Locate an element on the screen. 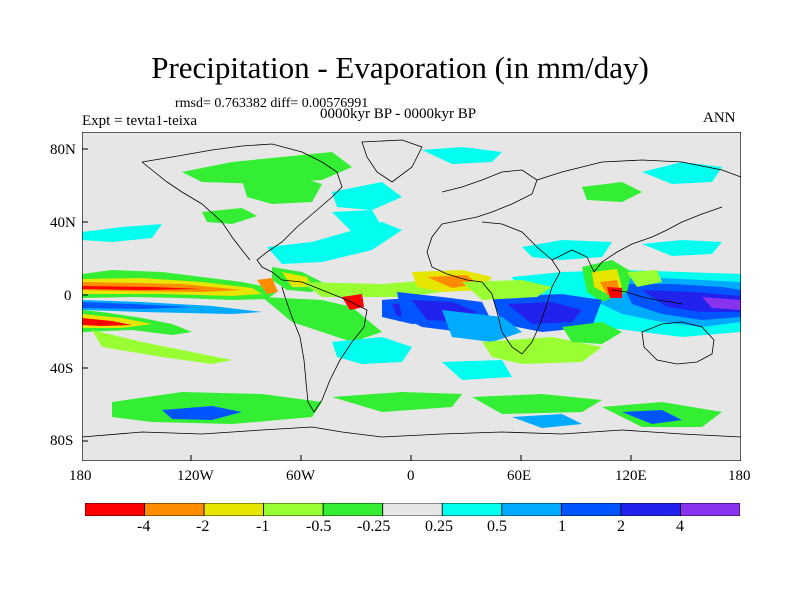 Image resolution: width=800 pixels, height=600 pixels. lat-tick-80s: 80S is located at coordinates (62, 441).